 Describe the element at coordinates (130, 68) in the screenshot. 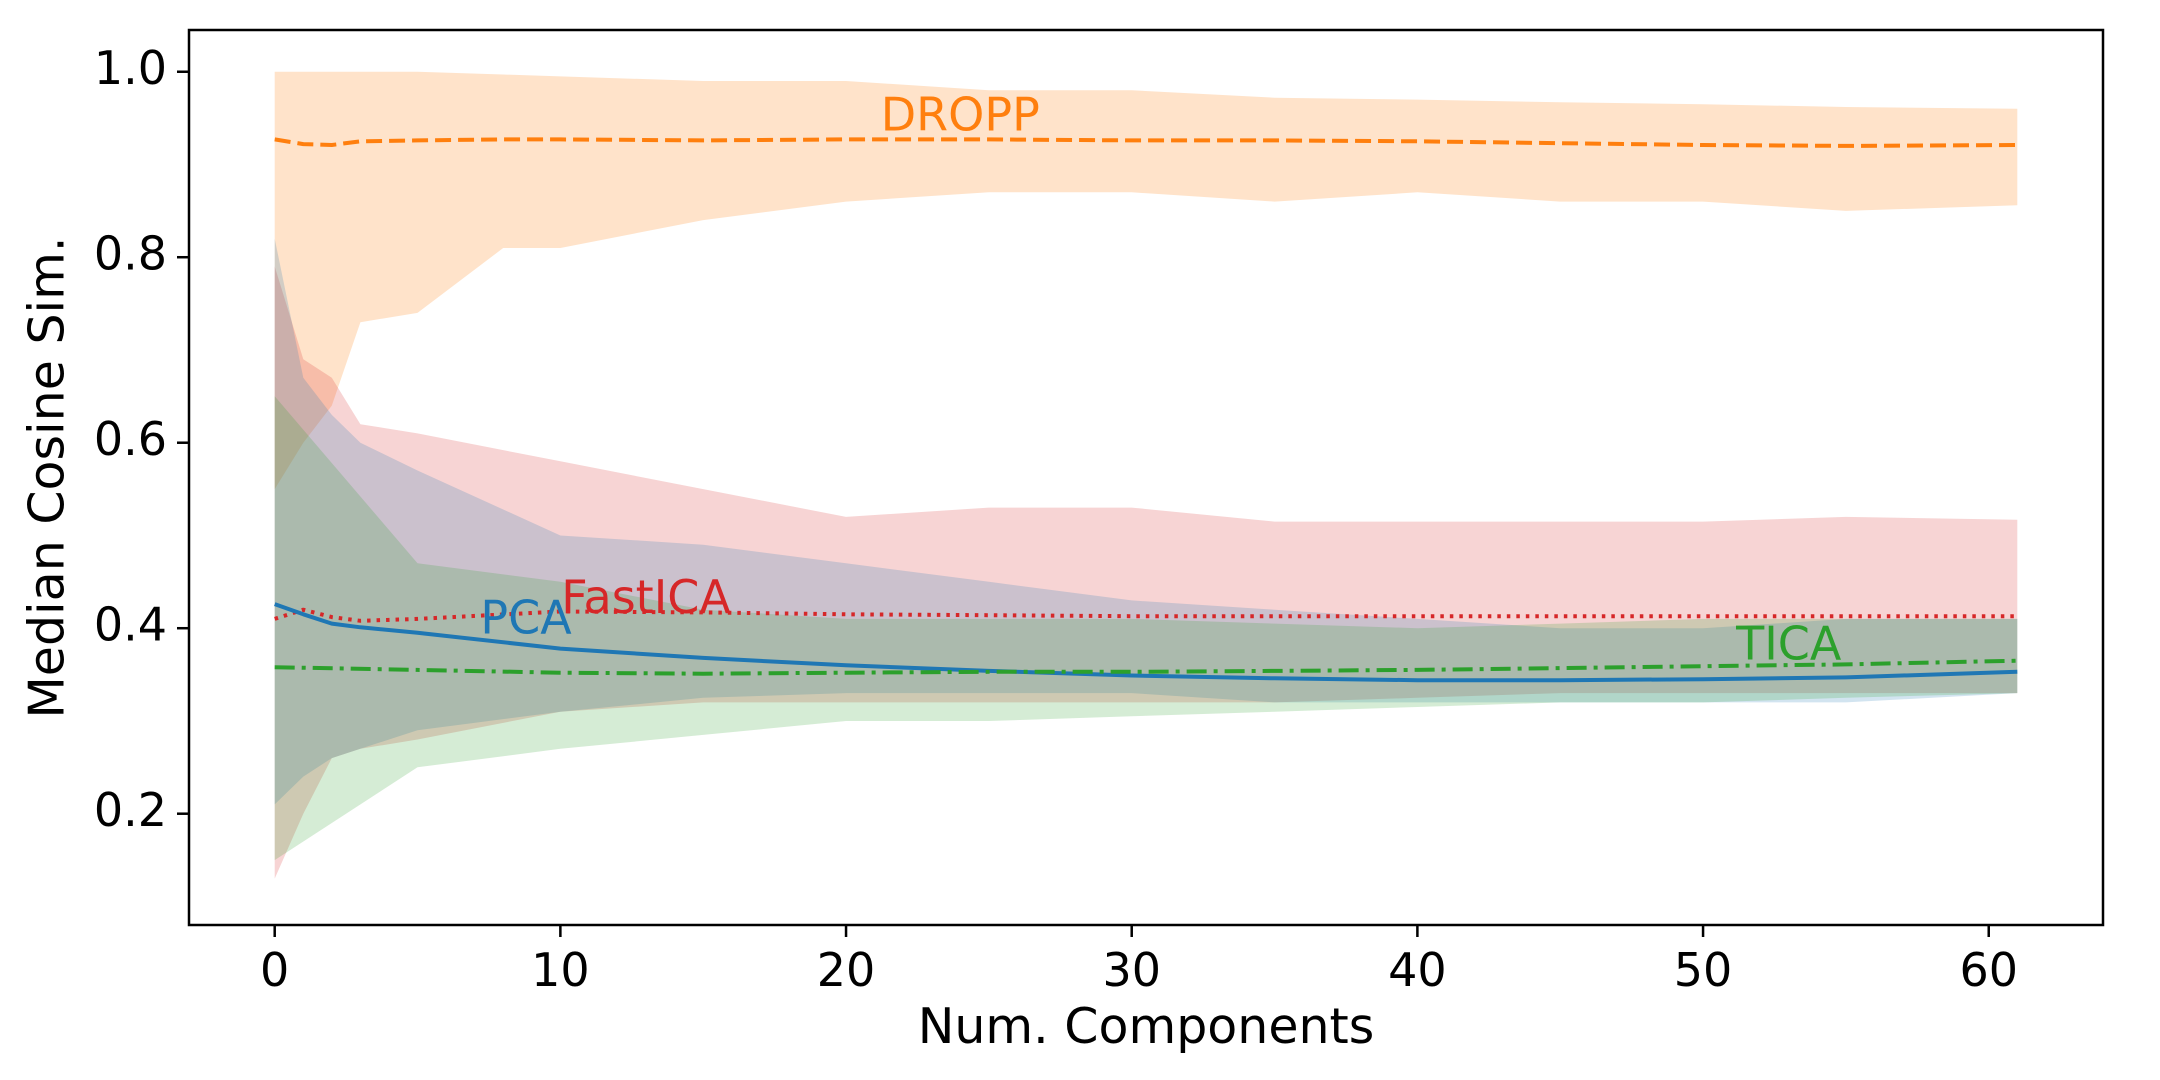

I see `y-tick-label: 1.0` at that location.